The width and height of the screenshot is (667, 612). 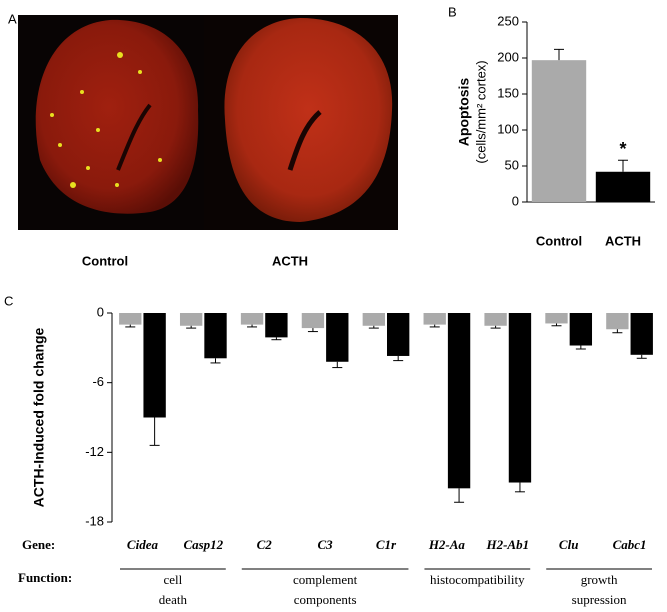 What do you see at coordinates (480, 111) in the screenshot?
I see `y-axis-subtitle: (cells/mm² cortex)` at bounding box center [480, 111].